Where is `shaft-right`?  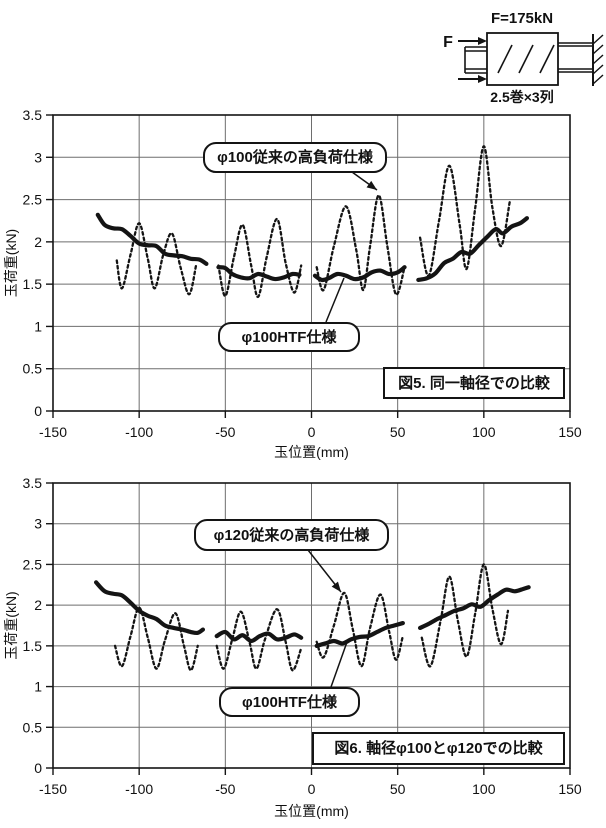 shaft-right is located at coordinates (575, 57).